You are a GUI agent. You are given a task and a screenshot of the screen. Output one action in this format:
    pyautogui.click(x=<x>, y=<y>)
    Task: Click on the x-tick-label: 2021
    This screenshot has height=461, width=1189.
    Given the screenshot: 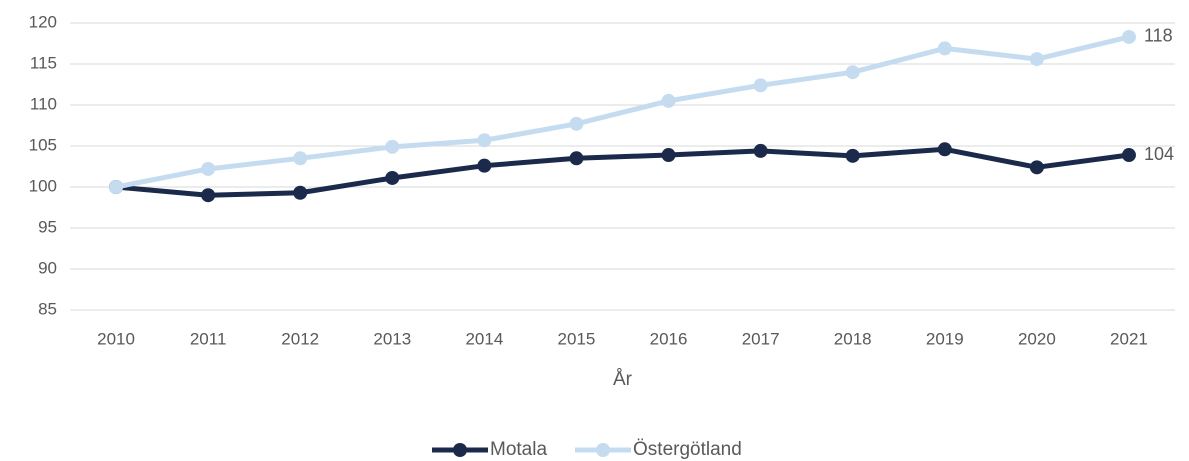 What is the action you would take?
    pyautogui.click(x=1129, y=338)
    